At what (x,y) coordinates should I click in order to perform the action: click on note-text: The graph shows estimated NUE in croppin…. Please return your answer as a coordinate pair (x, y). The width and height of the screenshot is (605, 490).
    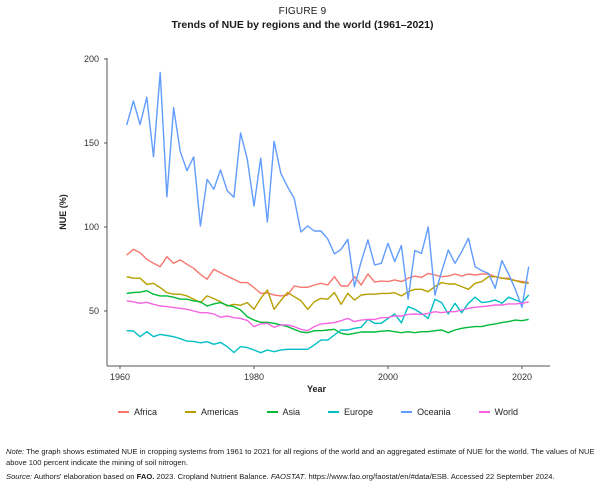
    Looking at the image, I should click on (300, 457).